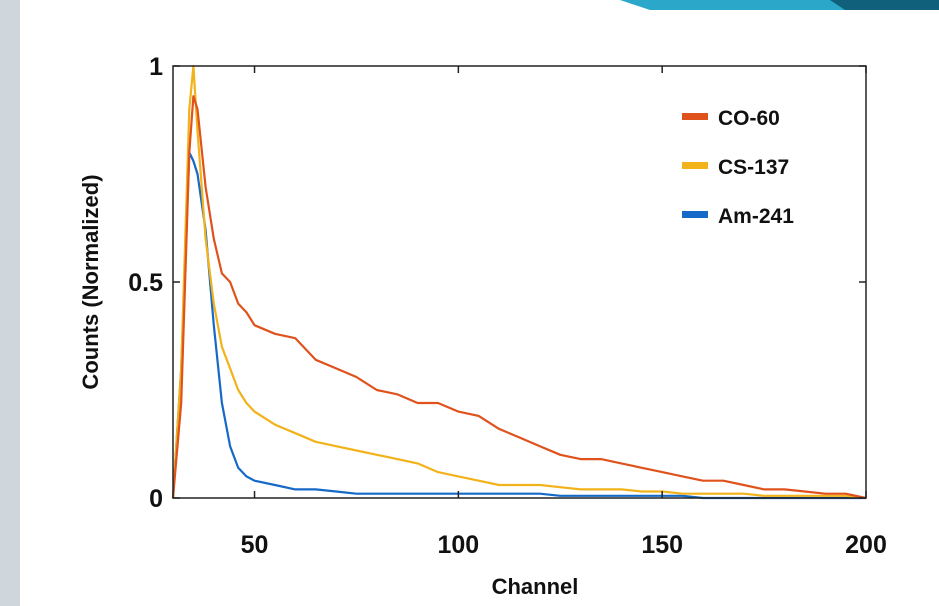  Describe the element at coordinates (535, 586) in the screenshot. I see `x-axis-title: Channel` at that location.